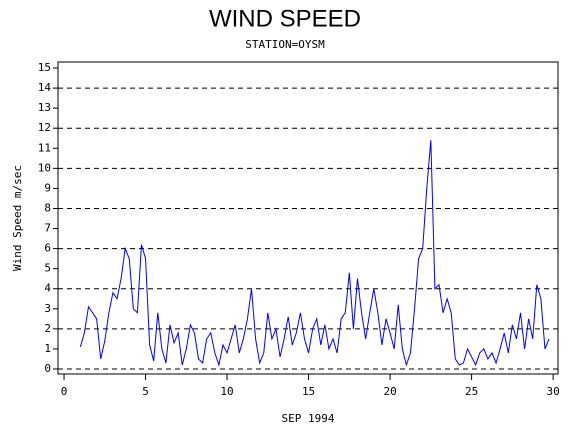  What do you see at coordinates (47, 248) in the screenshot?
I see `y-tick-label: 6` at bounding box center [47, 248].